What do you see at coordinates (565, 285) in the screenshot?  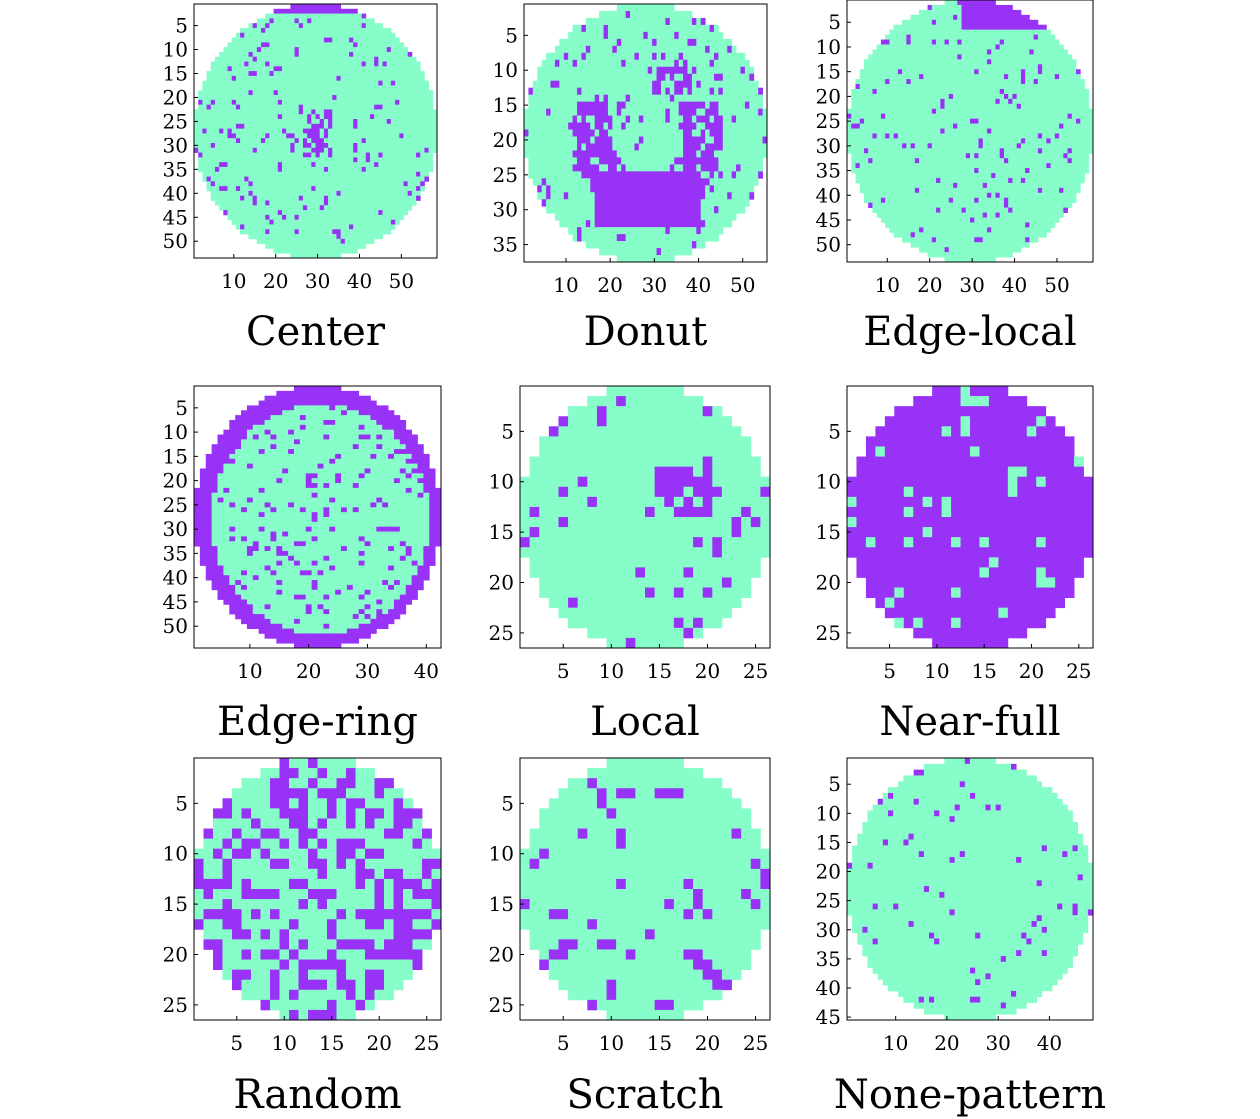 I see `x-tick-label: 10` at bounding box center [565, 285].